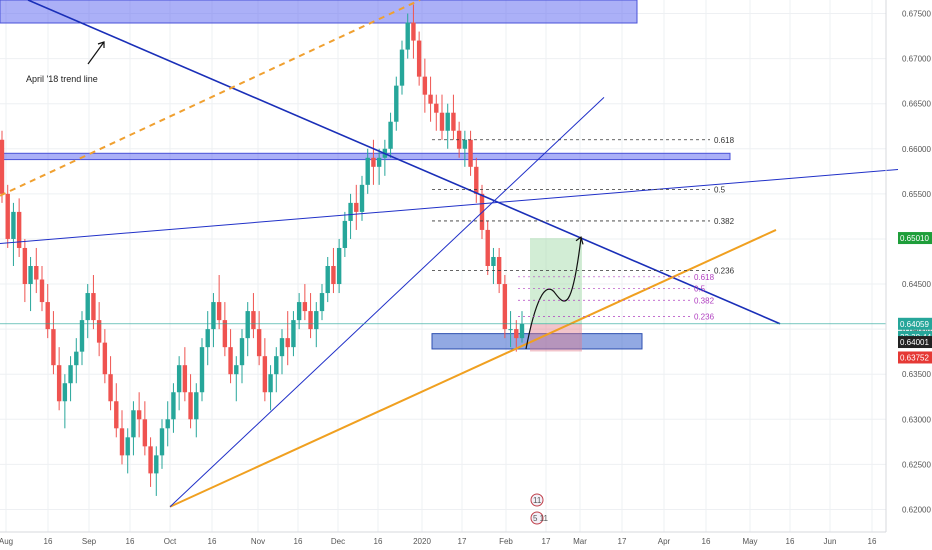 Image resolution: width=932 pixels, height=550 pixels. What do you see at coordinates (62, 79) in the screenshot?
I see `trend-line-annotation: April '18 trend line` at bounding box center [62, 79].